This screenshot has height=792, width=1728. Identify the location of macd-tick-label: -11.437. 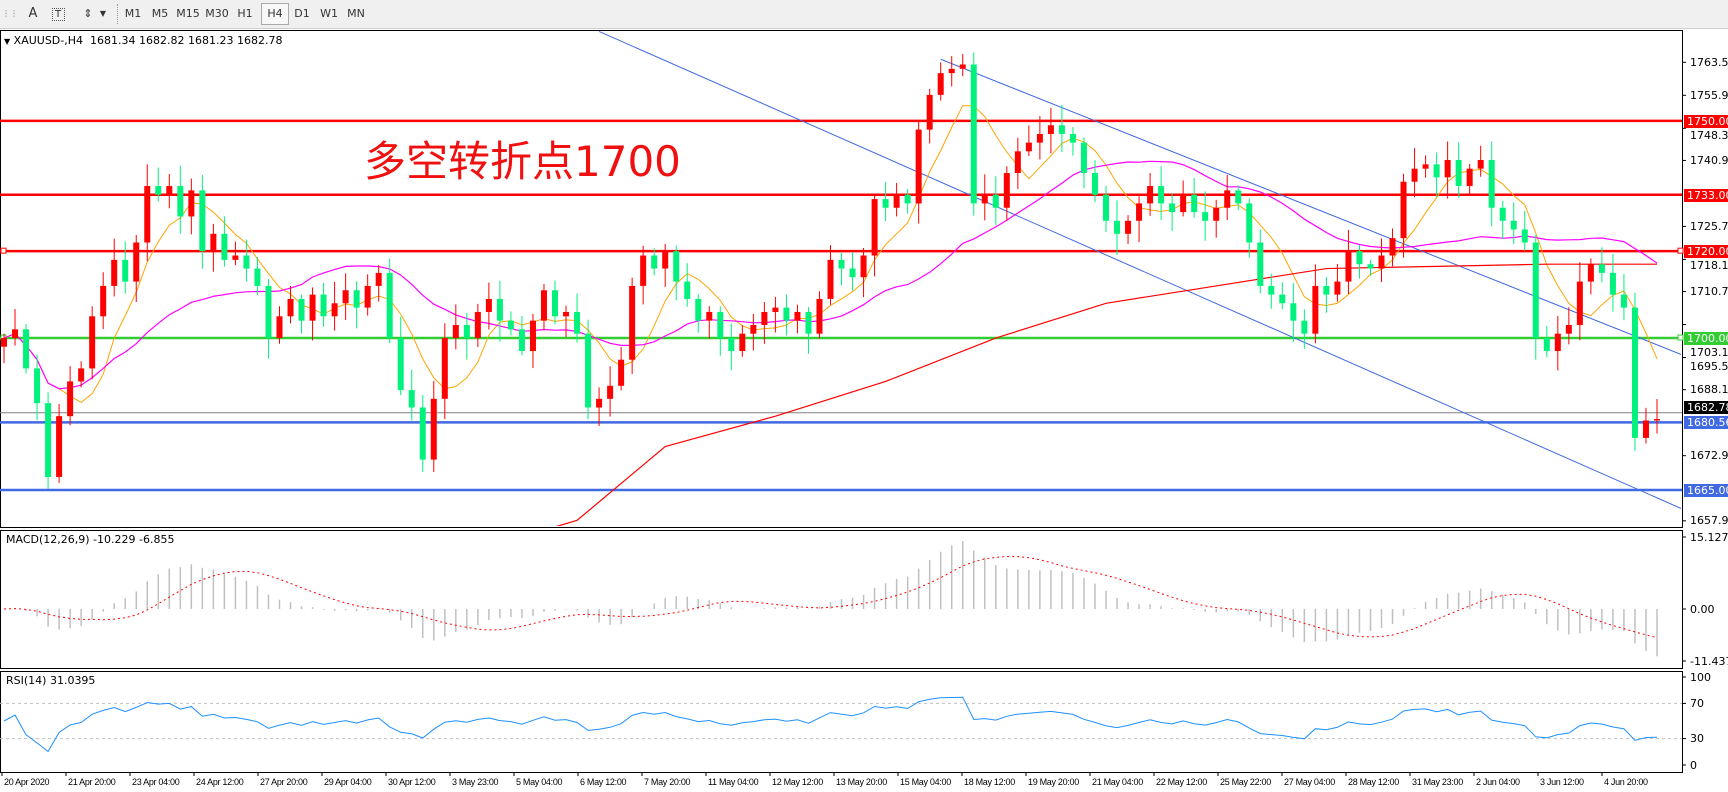
(1709, 661).